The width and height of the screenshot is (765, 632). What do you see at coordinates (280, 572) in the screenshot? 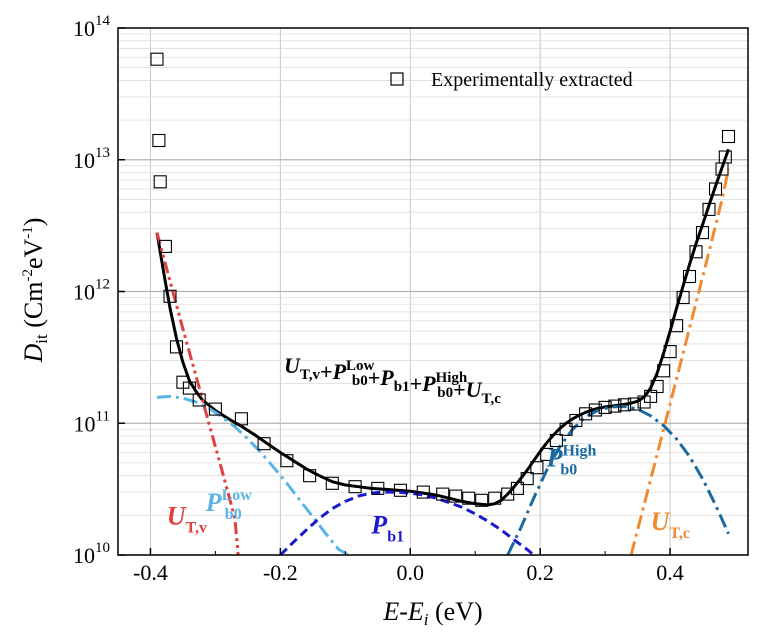
I see `x-tick-label: -0.2` at bounding box center [280, 572].